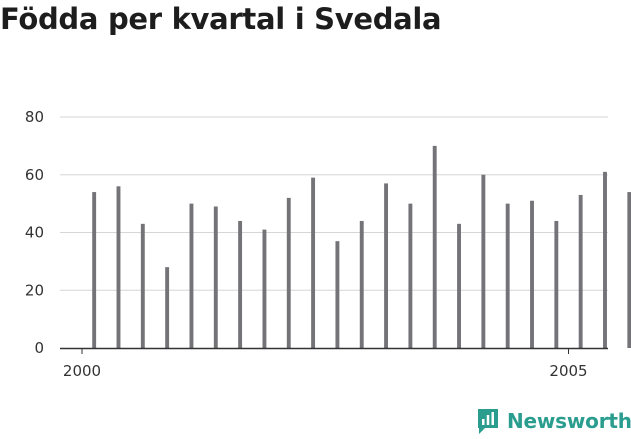 This screenshot has height=439, width=631. I want to click on x-tick-labels: 200020052010201520202025, so click(325, 371).